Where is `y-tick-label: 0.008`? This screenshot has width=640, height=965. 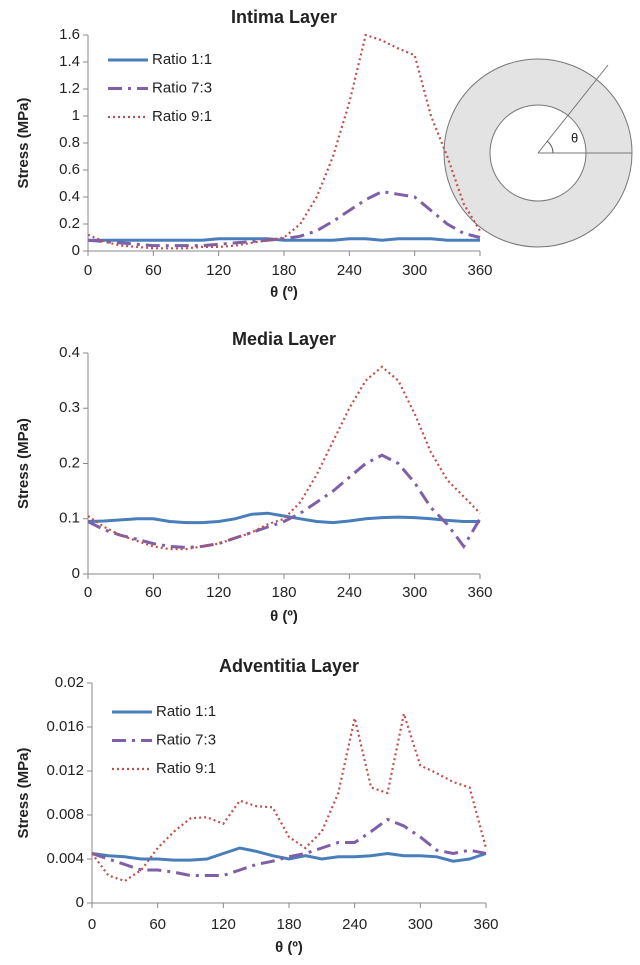 y-tick-label: 0.008 is located at coordinates (65, 814).